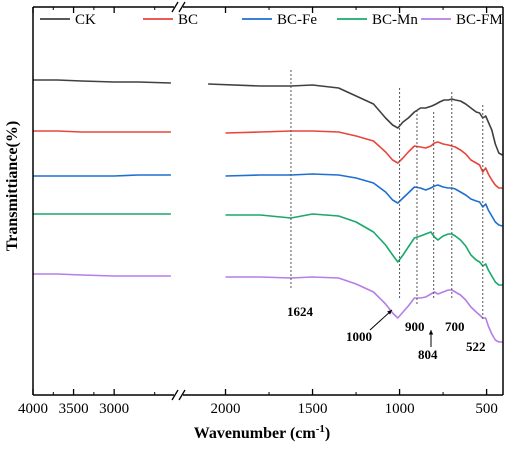  I want to click on x-tick-label: 500, so click(486, 409).